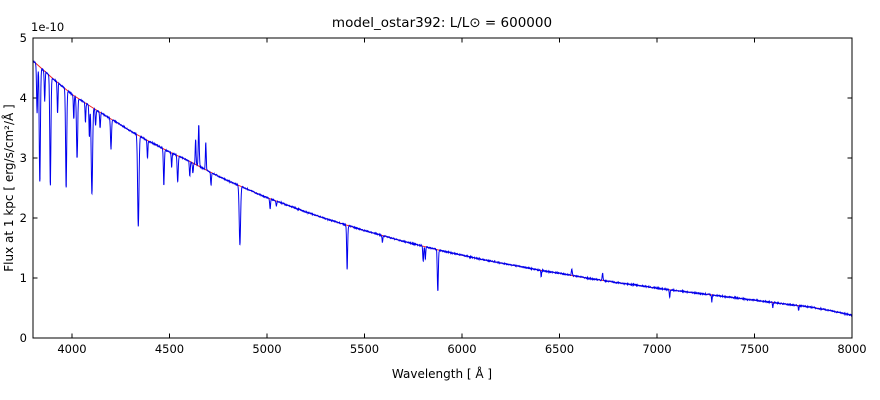  What do you see at coordinates (559, 349) in the screenshot?
I see `x-tick-label: 6500` at bounding box center [559, 349].